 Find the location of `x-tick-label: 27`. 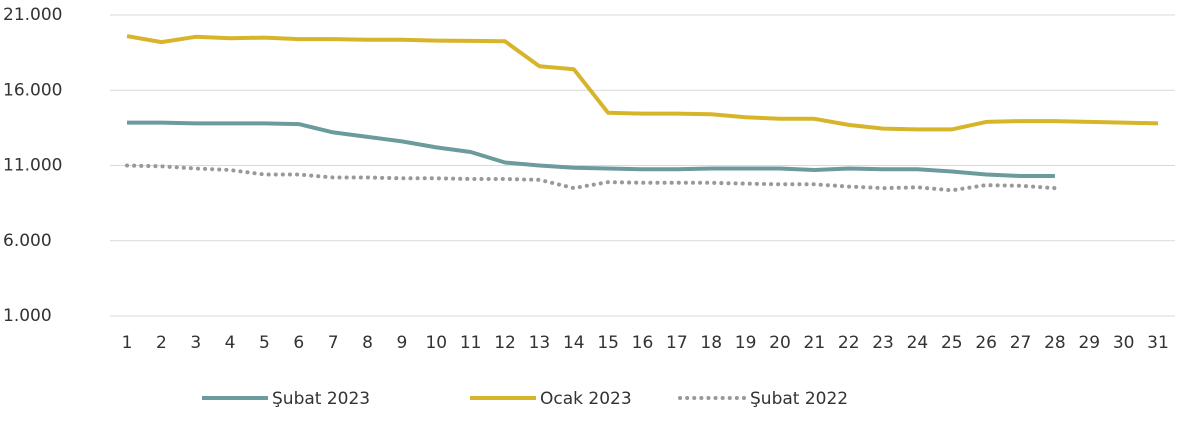

x-tick-label: 27 is located at coordinates (1021, 343).